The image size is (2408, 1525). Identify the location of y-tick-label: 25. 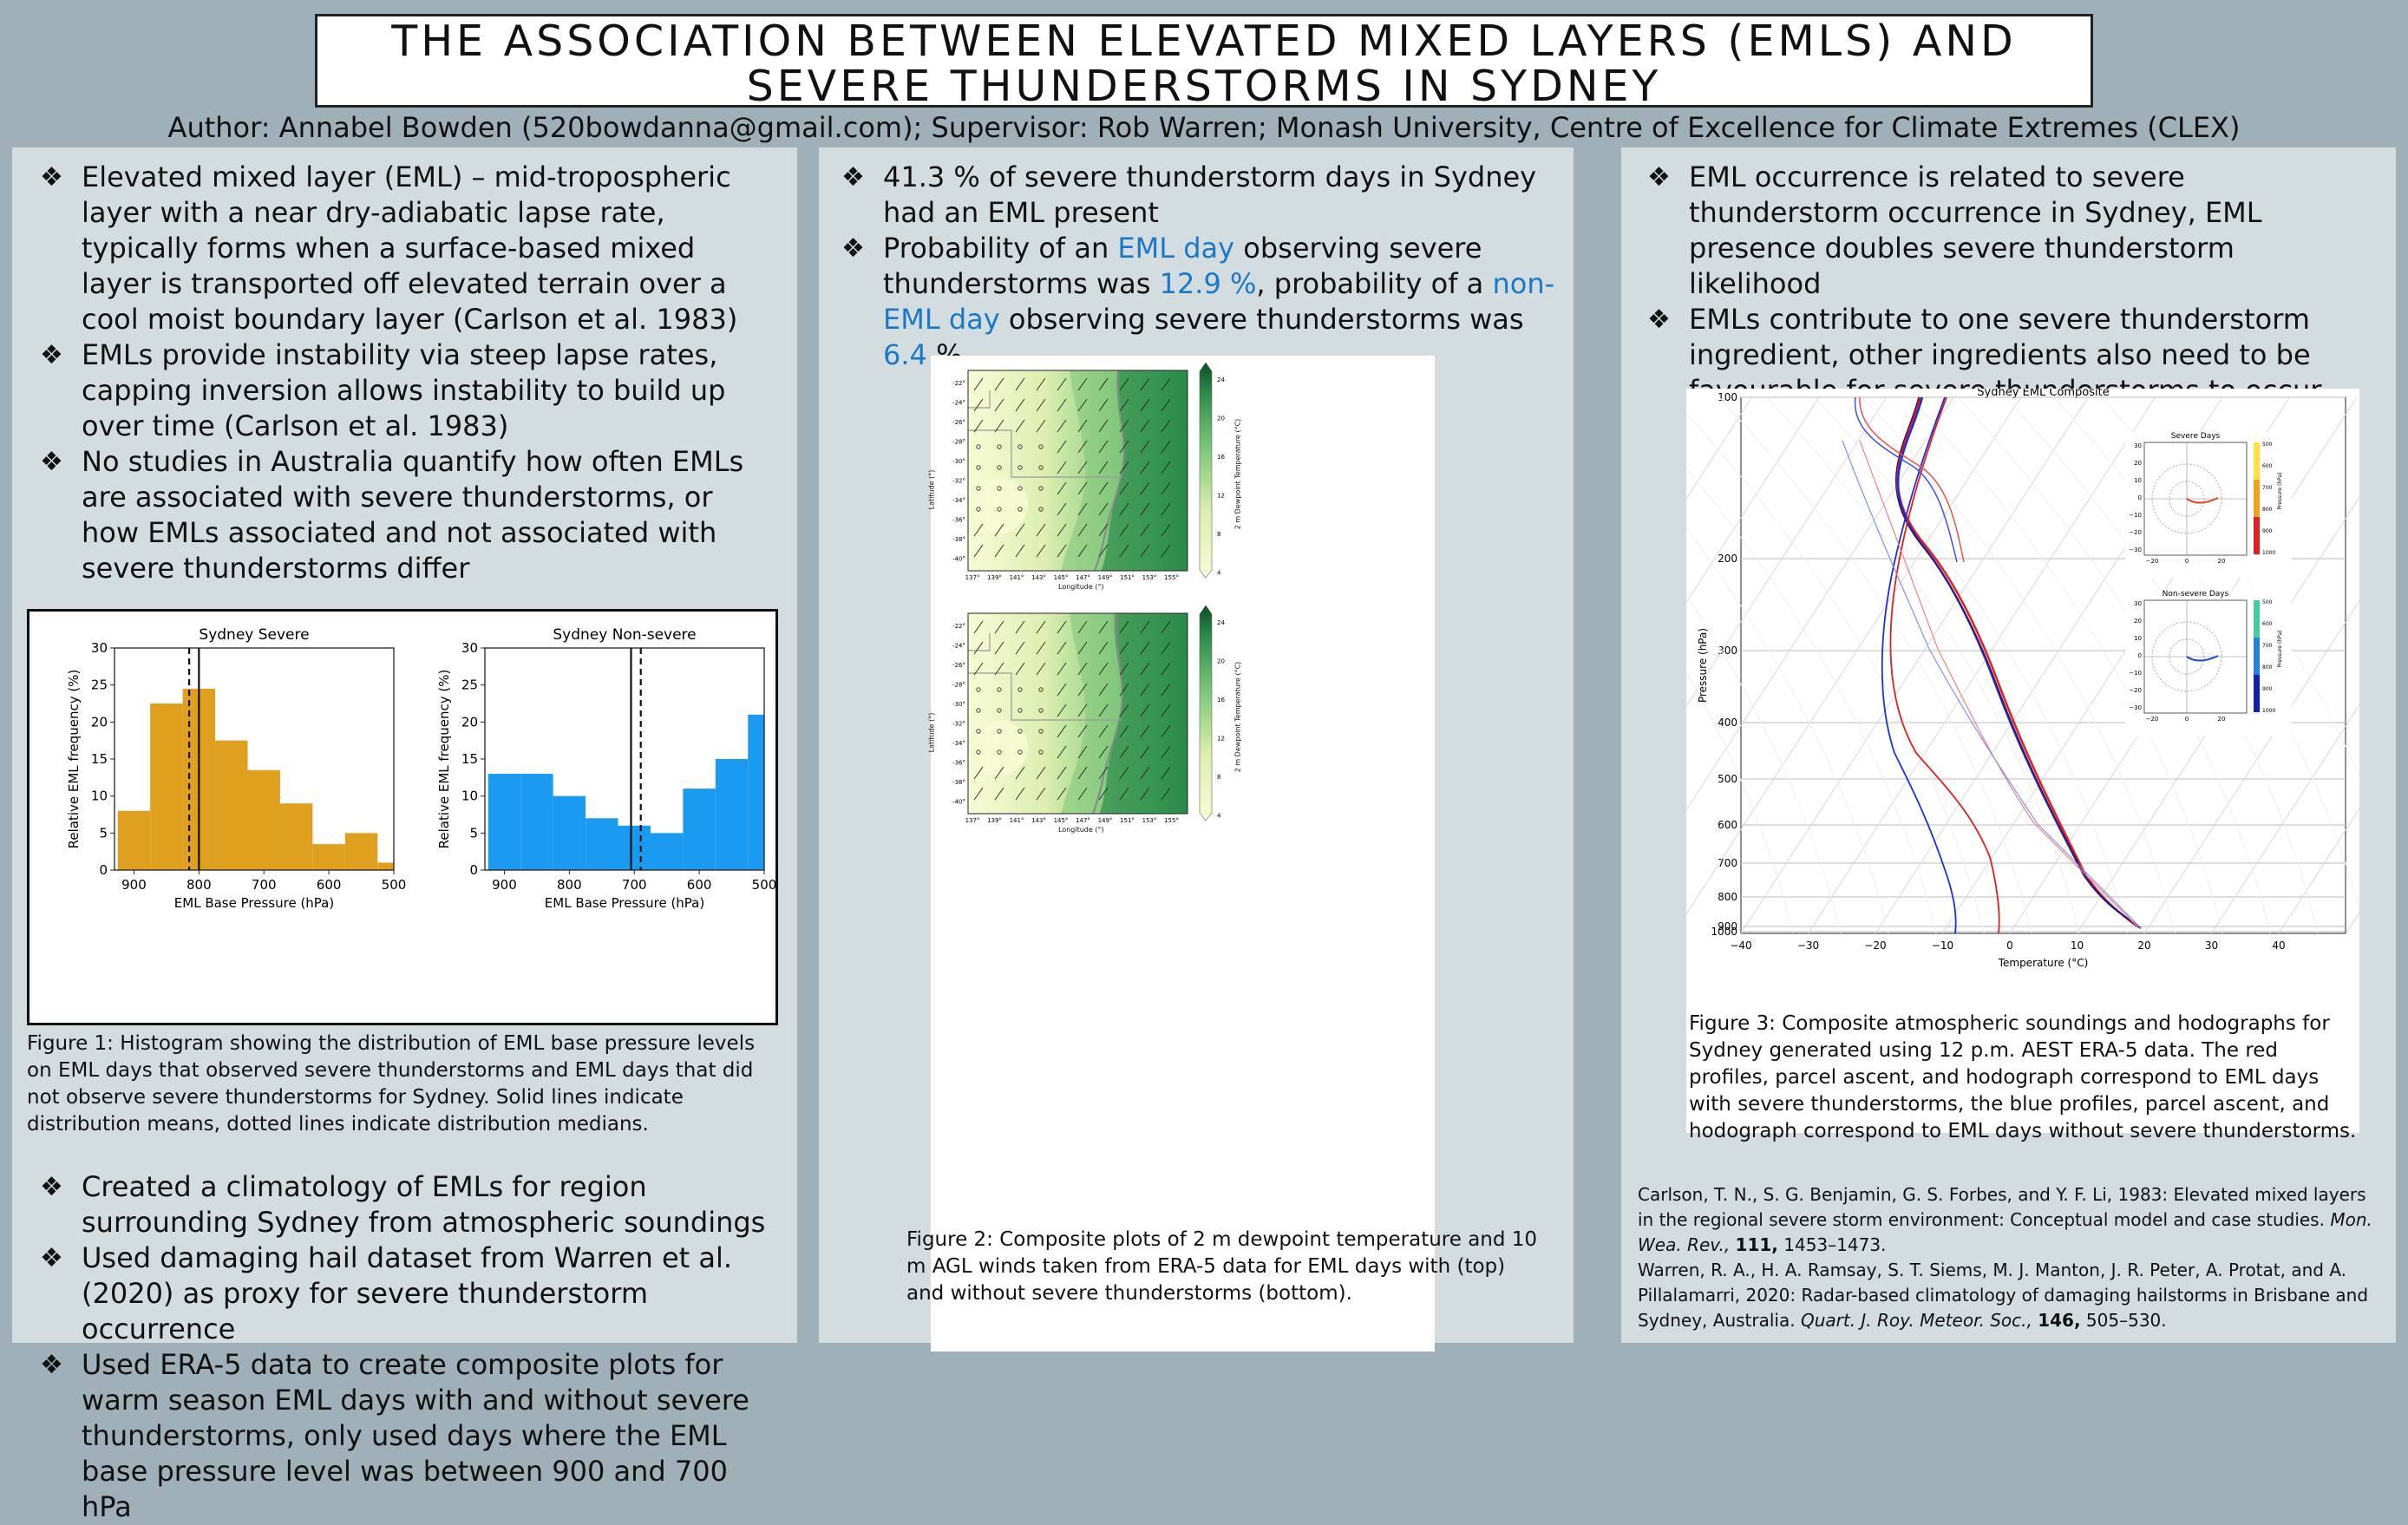
(469, 685).